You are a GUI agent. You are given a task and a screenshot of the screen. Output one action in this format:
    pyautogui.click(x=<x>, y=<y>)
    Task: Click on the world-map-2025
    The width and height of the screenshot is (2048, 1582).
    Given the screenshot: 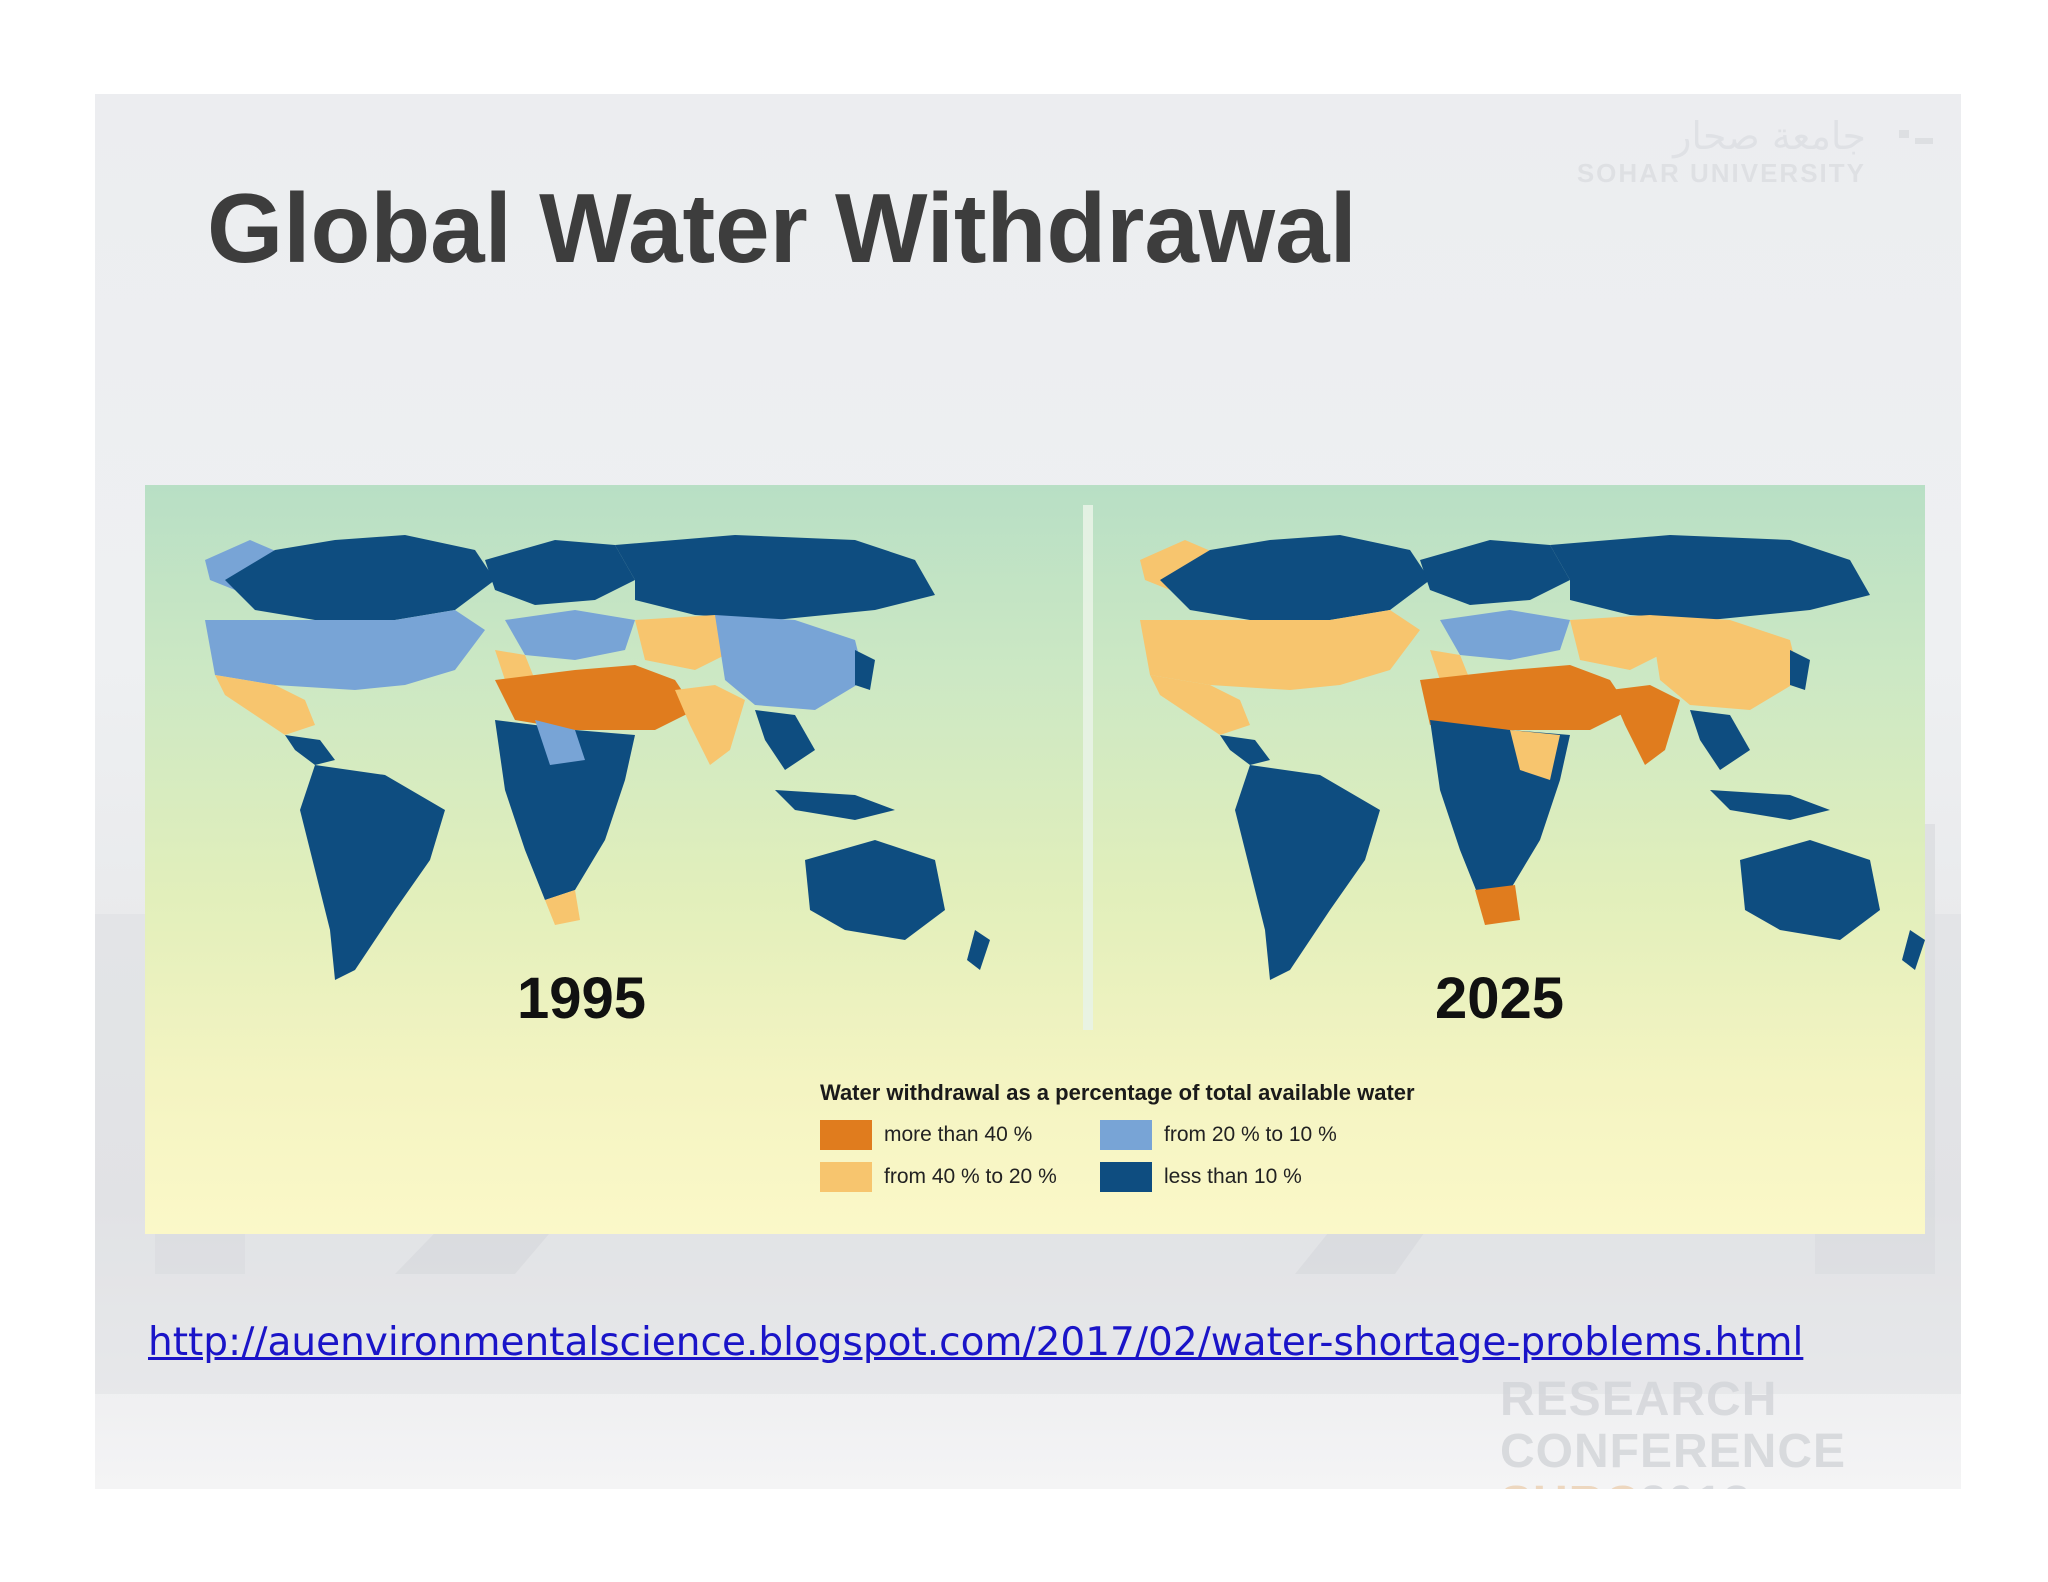 What is the action you would take?
    pyautogui.click(x=1532, y=757)
    